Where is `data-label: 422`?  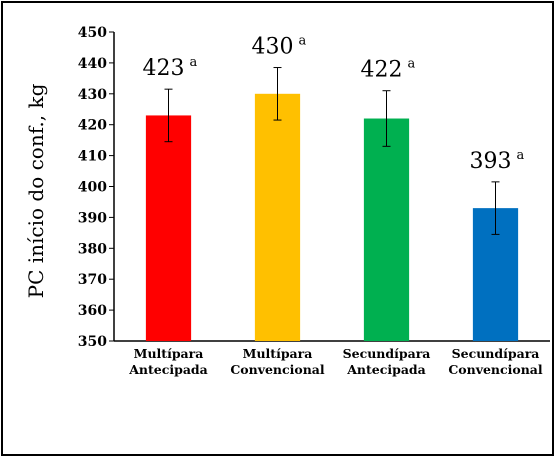
data-label: 422 is located at coordinates (382, 70).